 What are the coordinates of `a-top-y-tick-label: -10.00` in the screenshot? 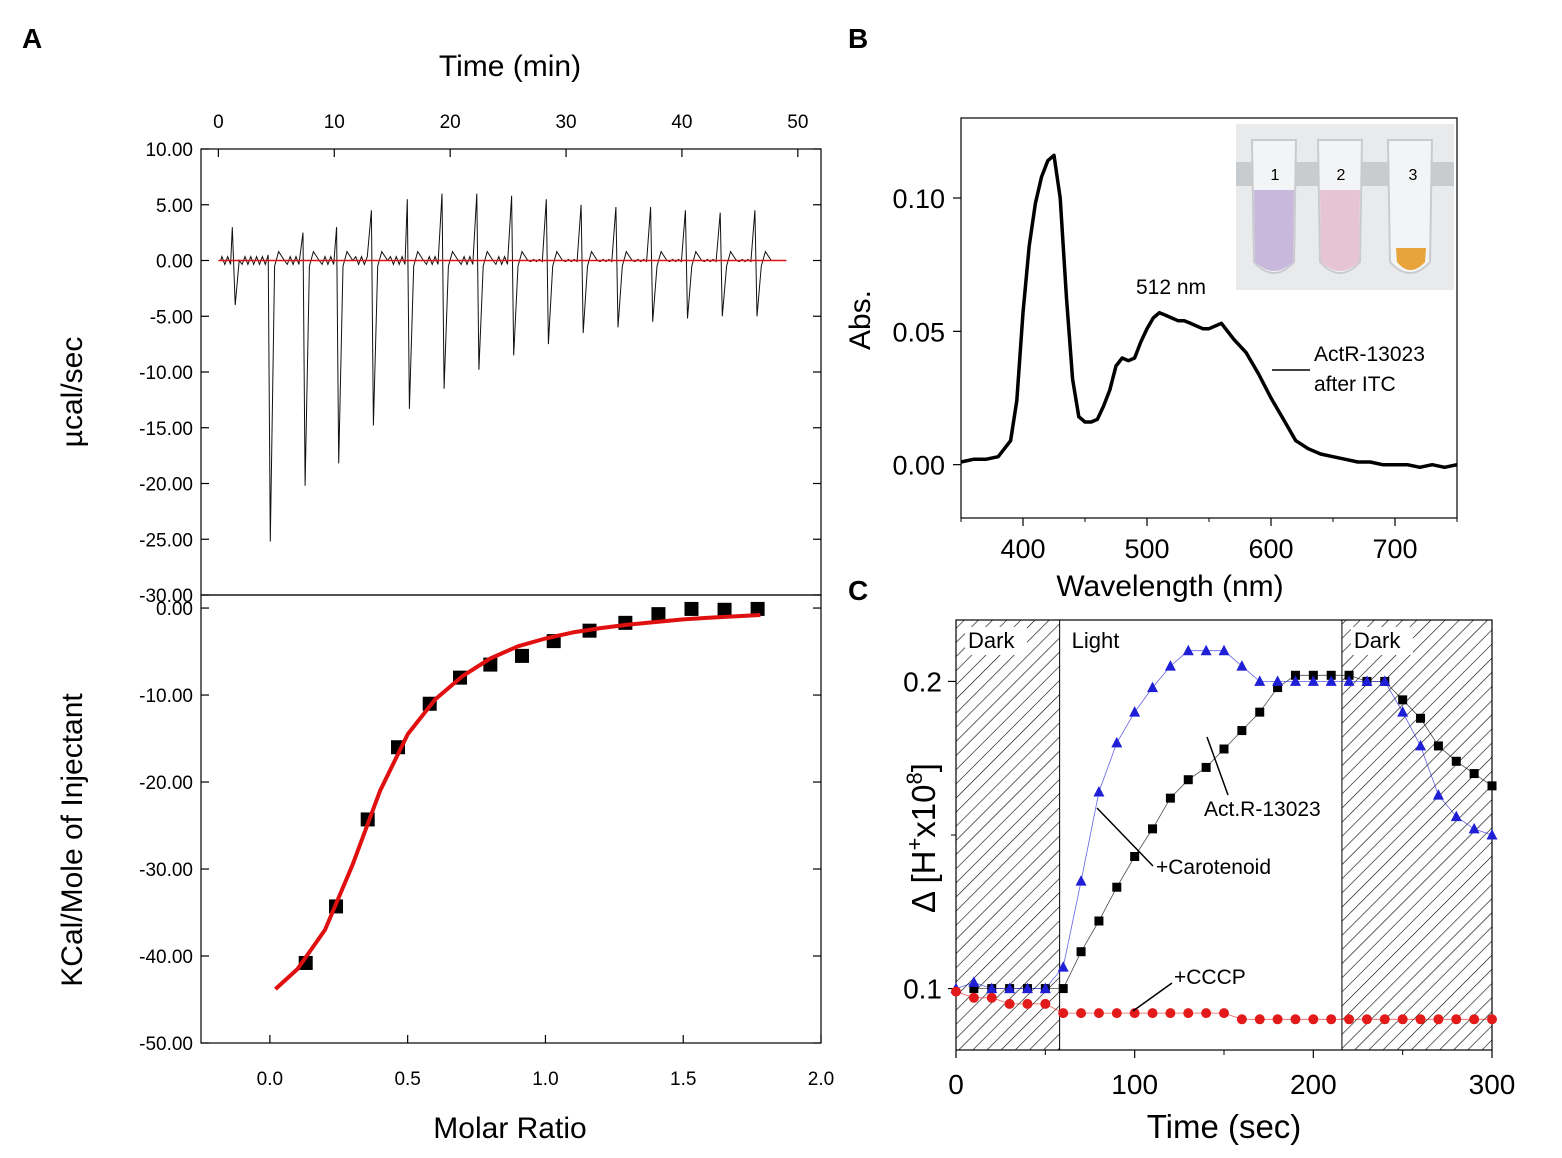 It's located at (166, 373).